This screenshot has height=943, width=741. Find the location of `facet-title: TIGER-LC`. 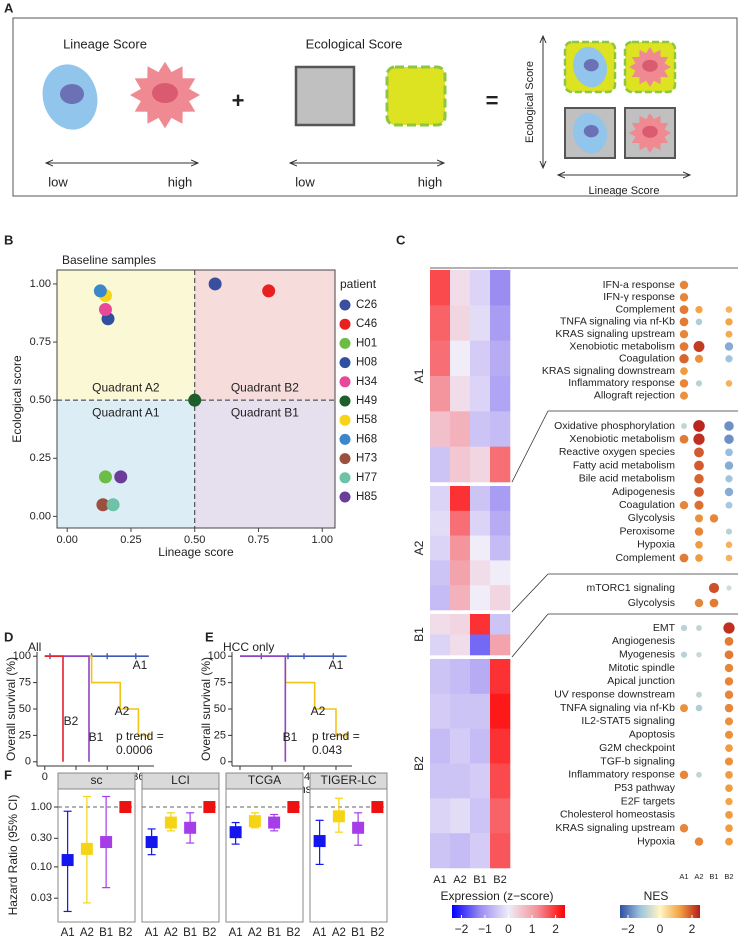

facet-title: TIGER-LC is located at coordinates (348, 780).